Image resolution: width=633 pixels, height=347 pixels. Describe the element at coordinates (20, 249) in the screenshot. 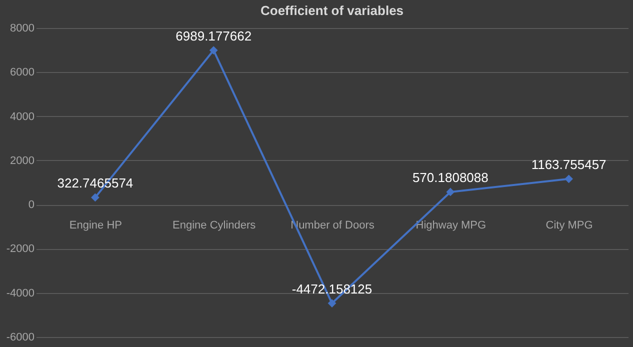

I see `y-tick-label: -2000` at that location.